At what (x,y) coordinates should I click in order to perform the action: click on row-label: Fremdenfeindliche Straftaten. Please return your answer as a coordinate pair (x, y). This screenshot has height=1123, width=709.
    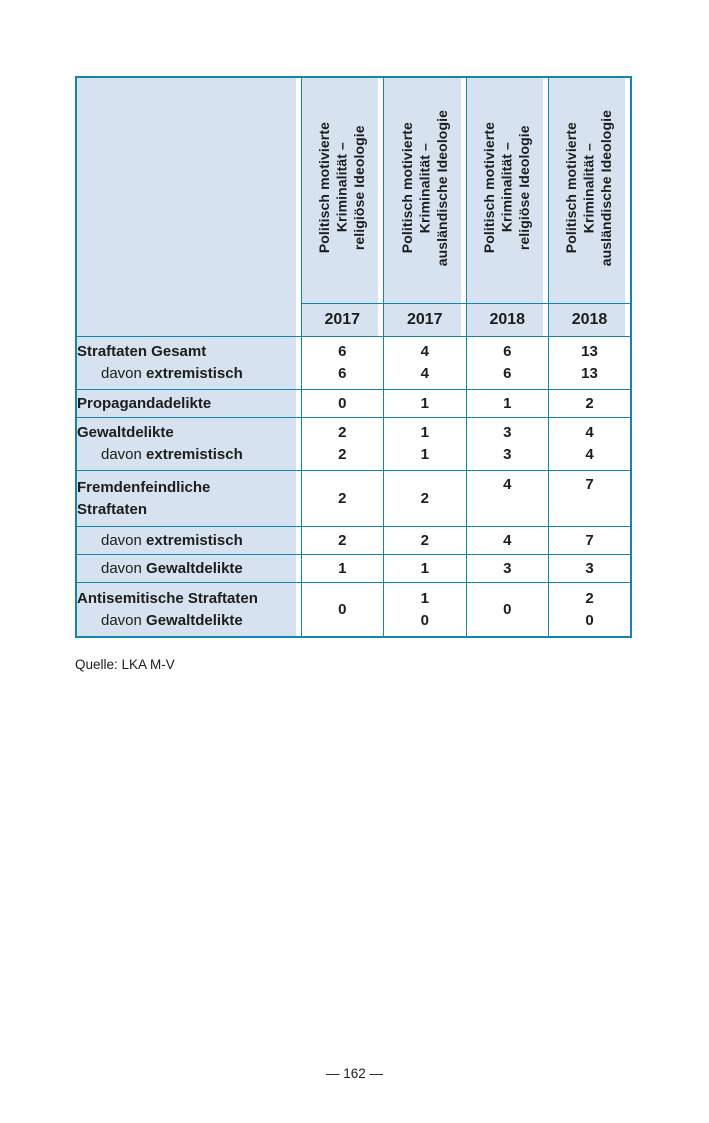
    Looking at the image, I should click on (188, 498).